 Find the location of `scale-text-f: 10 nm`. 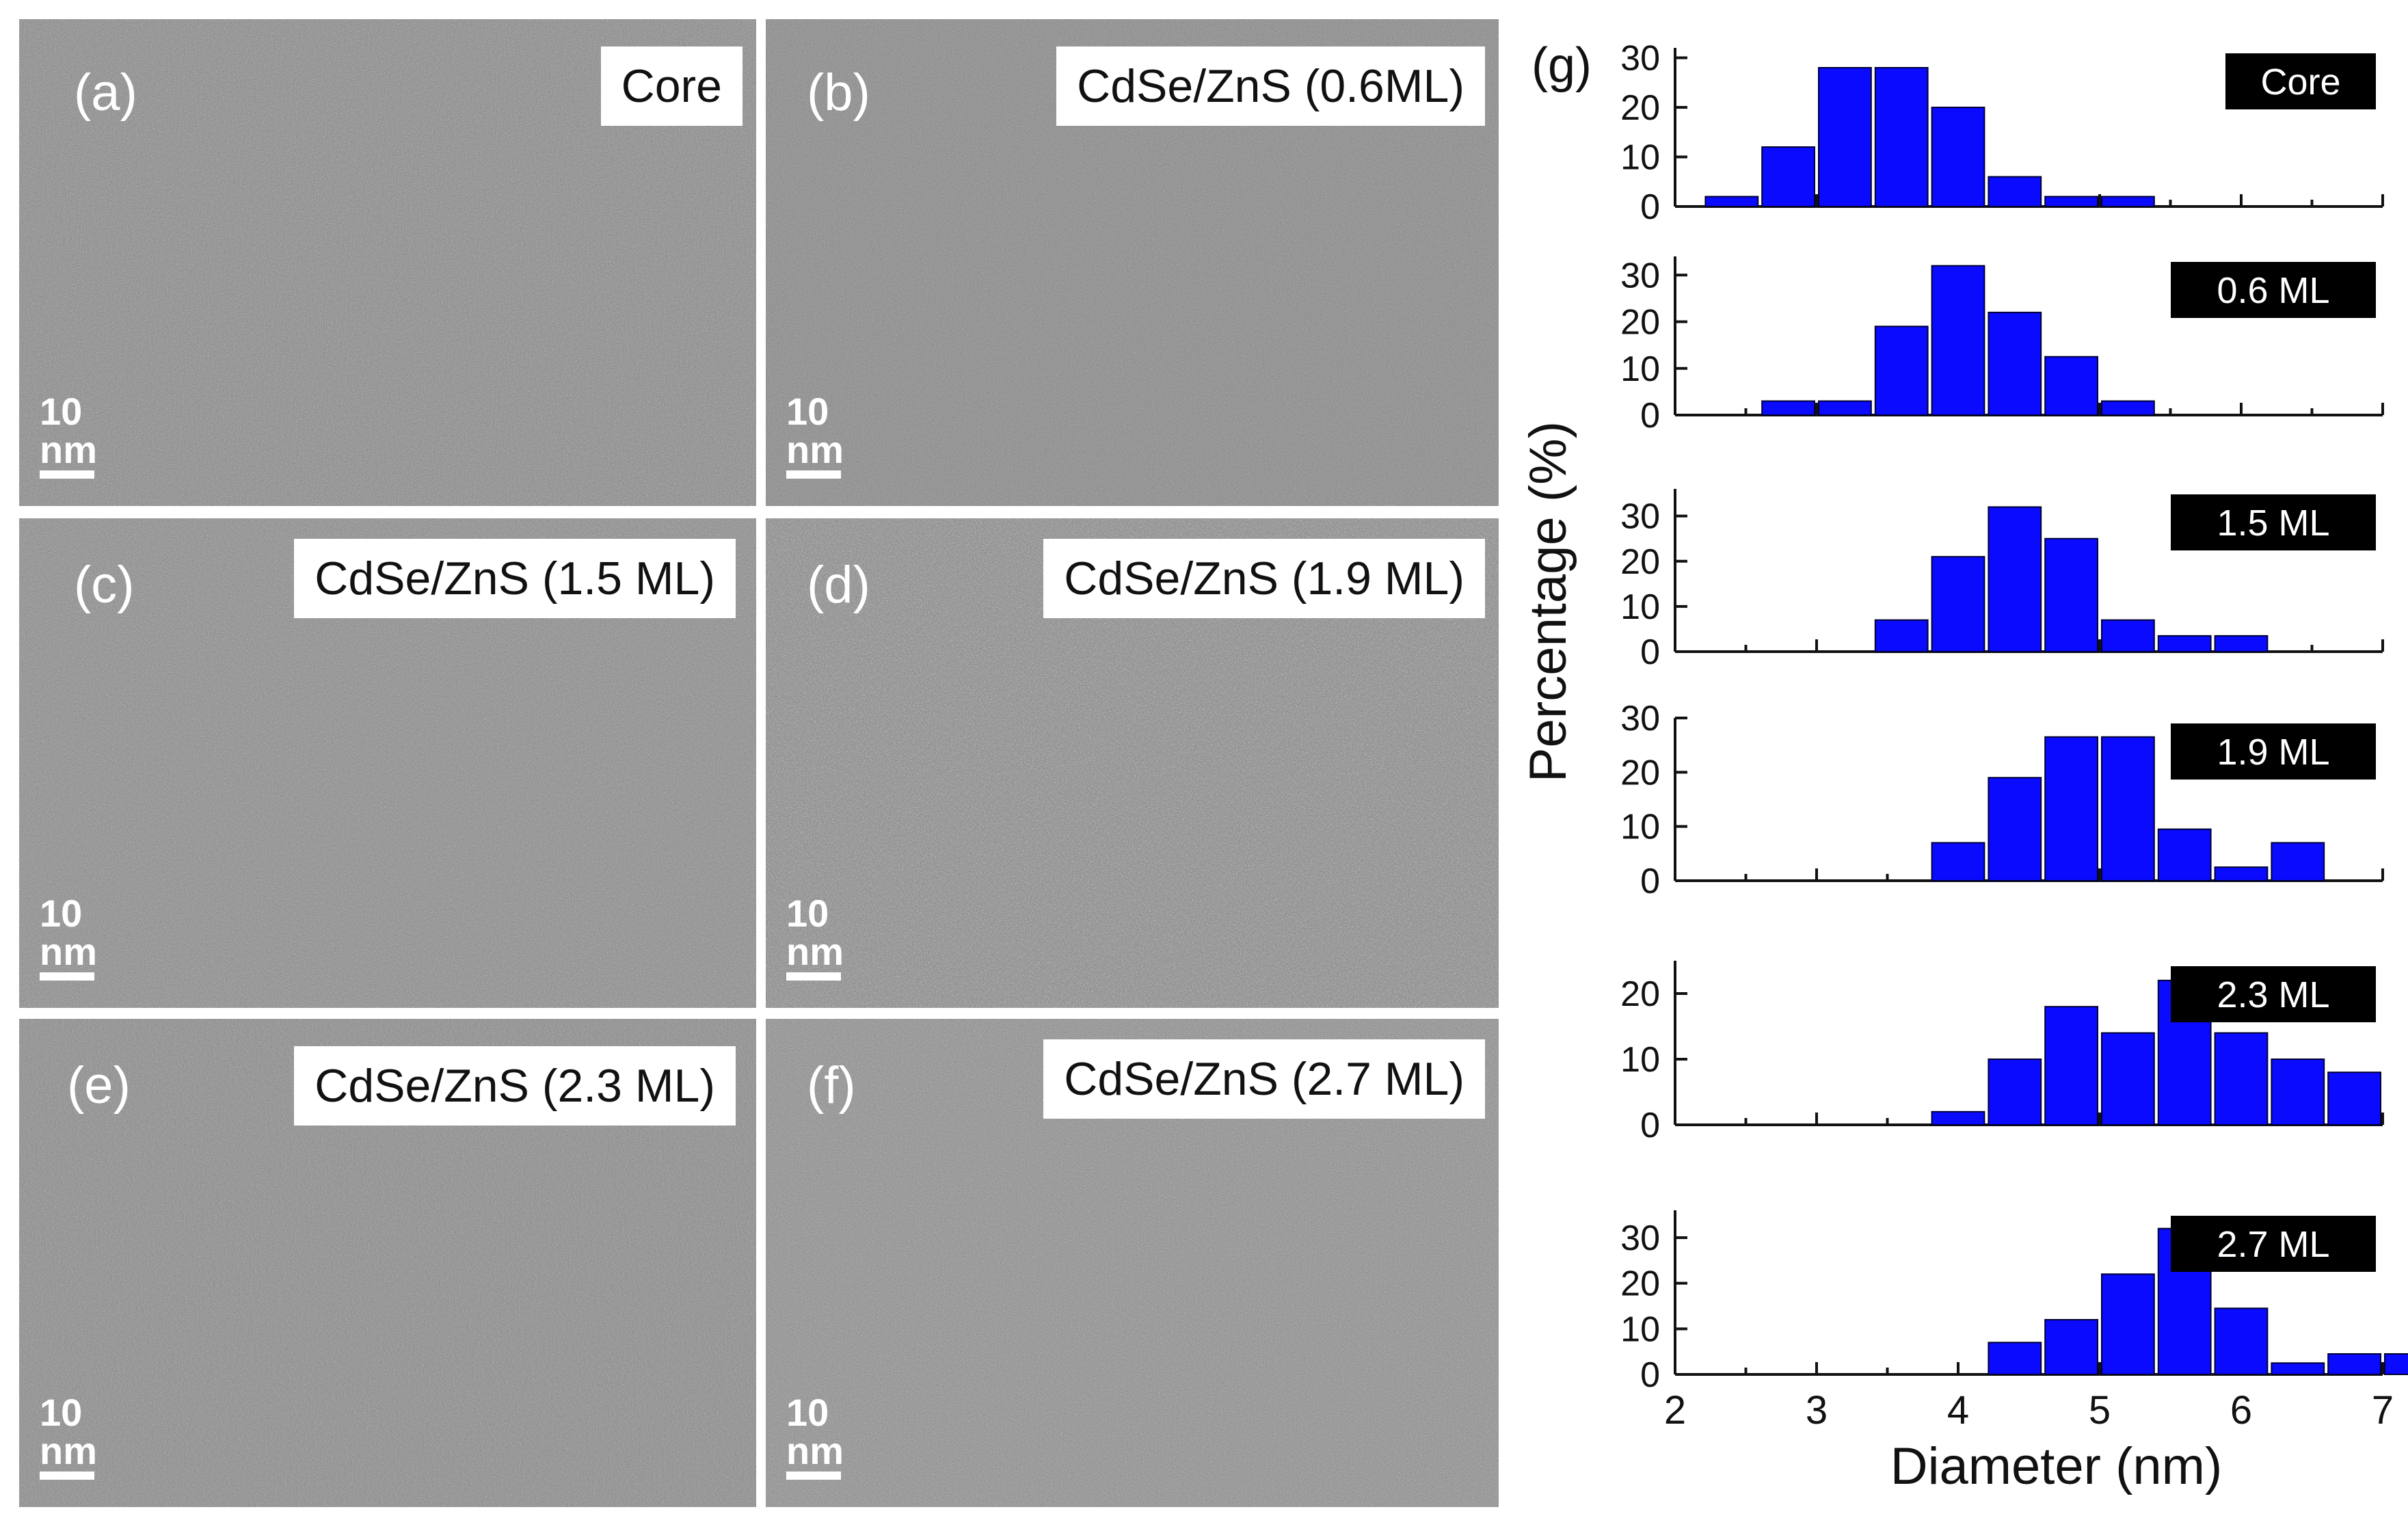

scale-text-f: 10 nm is located at coordinates (815, 1431).